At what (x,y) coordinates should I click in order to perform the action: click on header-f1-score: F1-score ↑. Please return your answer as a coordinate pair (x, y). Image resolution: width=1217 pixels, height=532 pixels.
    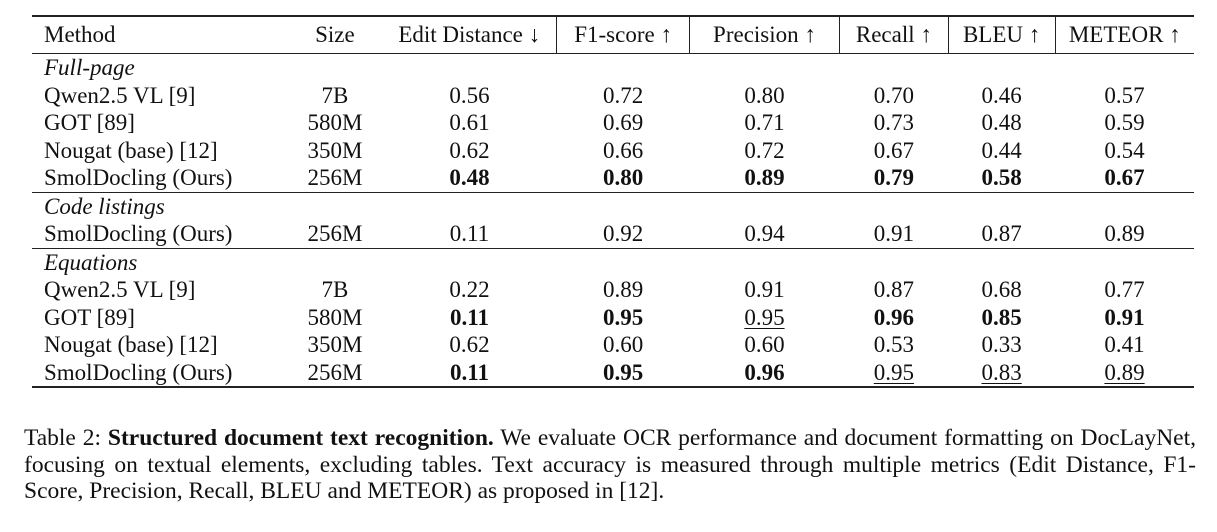
    Looking at the image, I should click on (623, 34).